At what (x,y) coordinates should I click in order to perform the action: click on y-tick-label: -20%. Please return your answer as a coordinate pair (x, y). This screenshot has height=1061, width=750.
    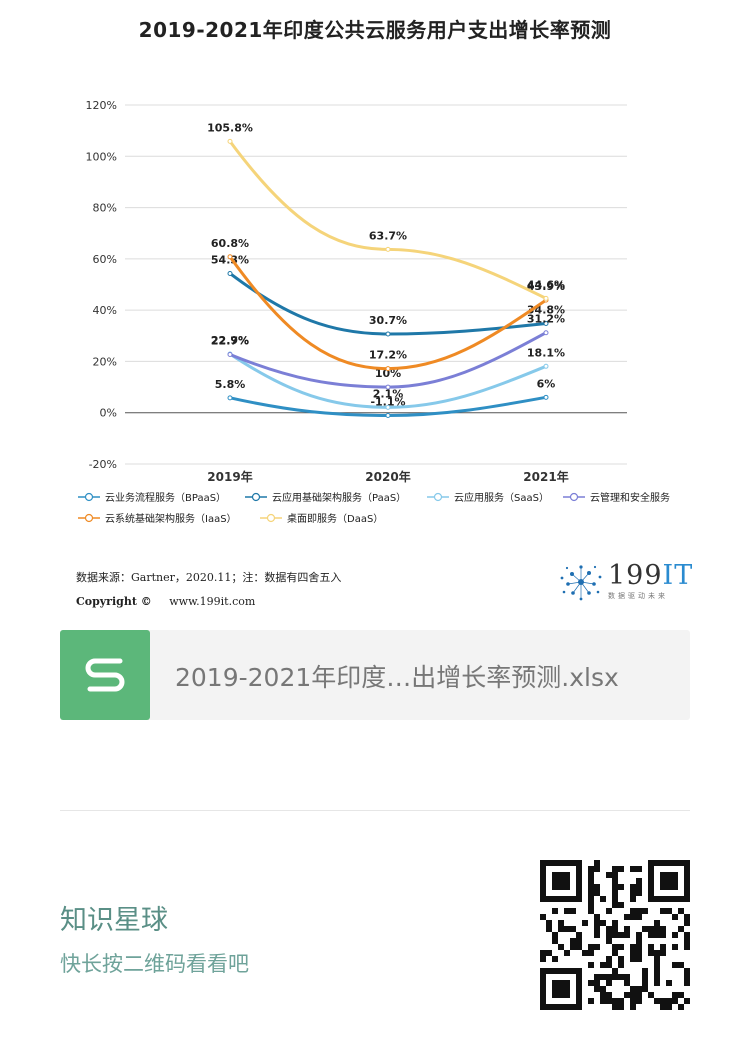
    Looking at the image, I should click on (103, 464).